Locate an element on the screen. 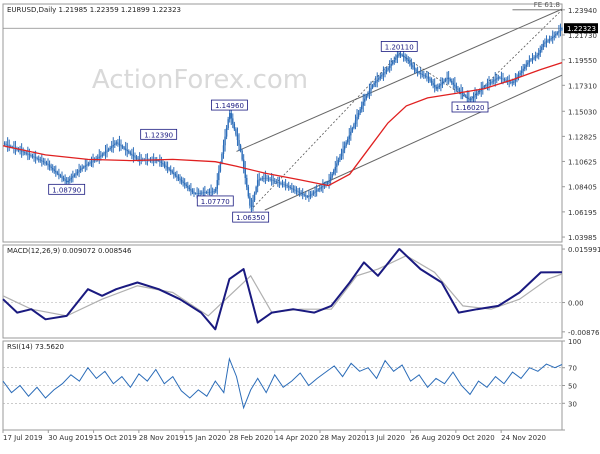 This screenshot has width=600, height=454. rsi-line is located at coordinates (282, 383).